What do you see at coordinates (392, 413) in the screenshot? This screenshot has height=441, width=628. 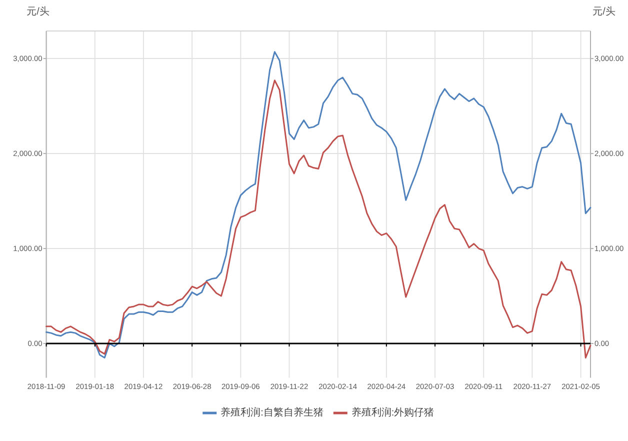 I see `legend-label: 养殖利润:外购仔猪` at bounding box center [392, 413].